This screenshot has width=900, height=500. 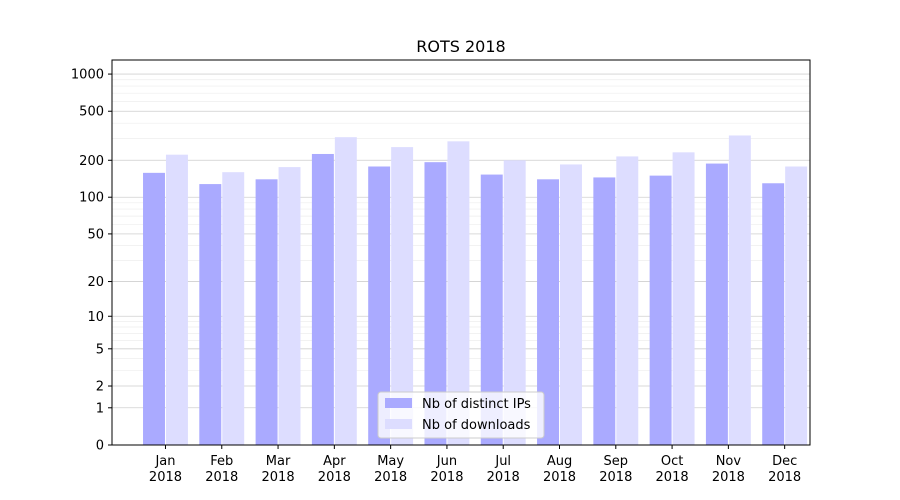 I want to click on y-tick-label: 20, so click(x=95, y=282).